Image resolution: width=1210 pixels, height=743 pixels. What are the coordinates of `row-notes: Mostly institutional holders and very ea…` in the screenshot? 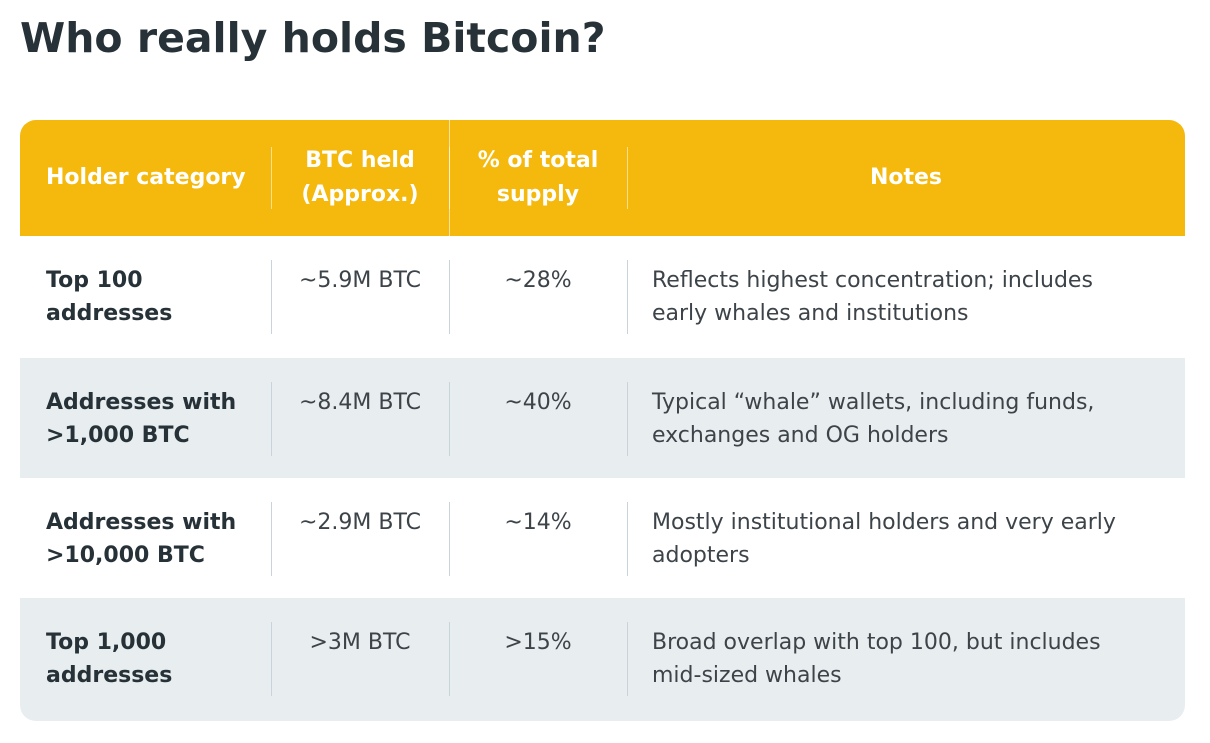 It's located at (906, 538).